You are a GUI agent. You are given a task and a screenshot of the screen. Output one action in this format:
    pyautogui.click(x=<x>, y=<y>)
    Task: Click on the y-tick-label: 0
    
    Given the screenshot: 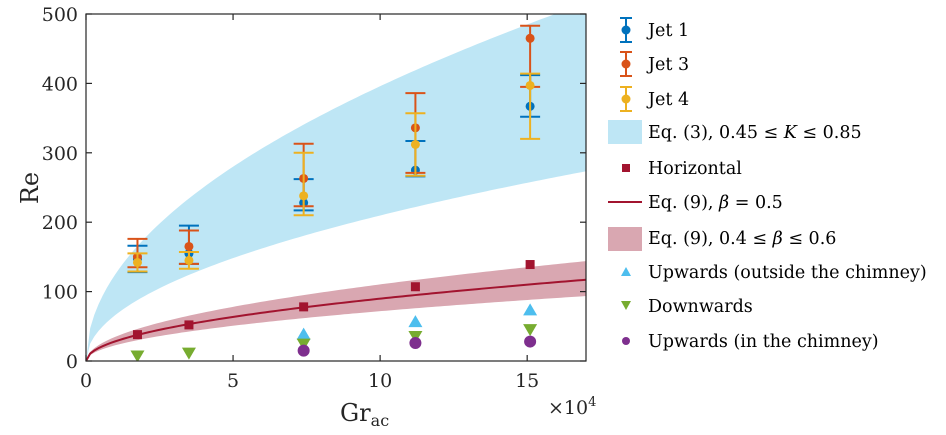 What is the action you would take?
    pyautogui.click(x=72, y=362)
    